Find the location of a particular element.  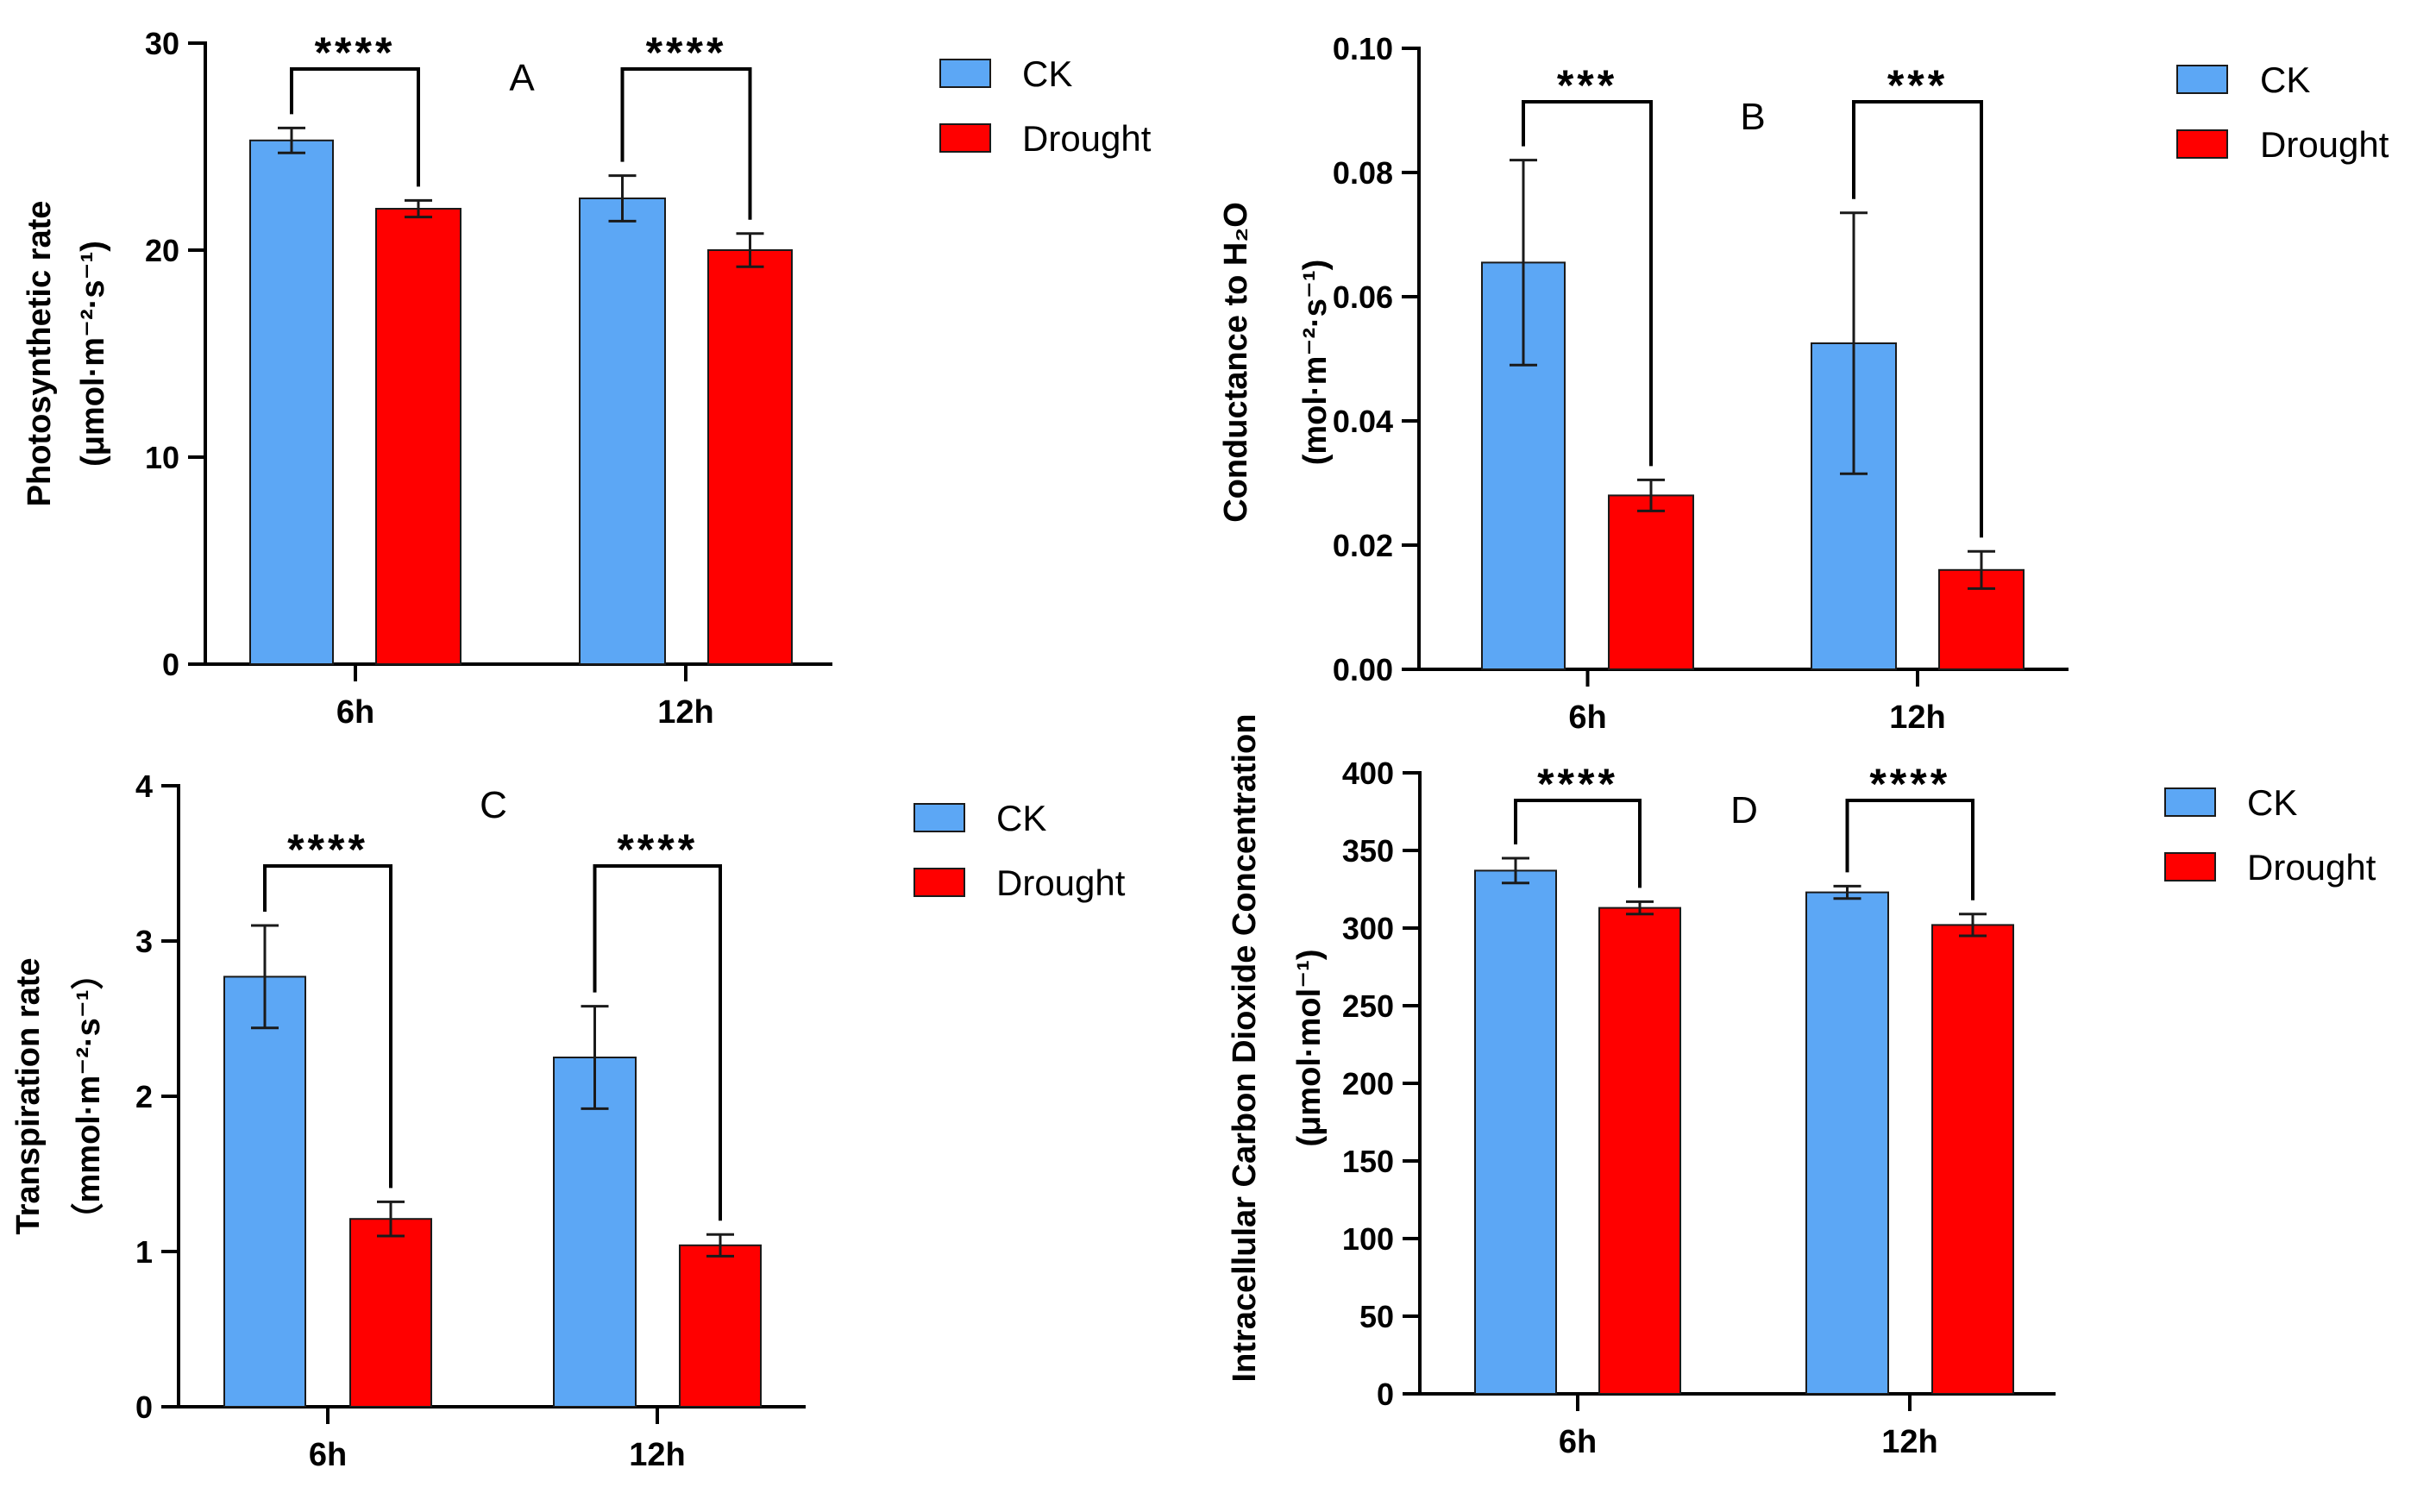

panel-letter: B is located at coordinates (1752, 117).